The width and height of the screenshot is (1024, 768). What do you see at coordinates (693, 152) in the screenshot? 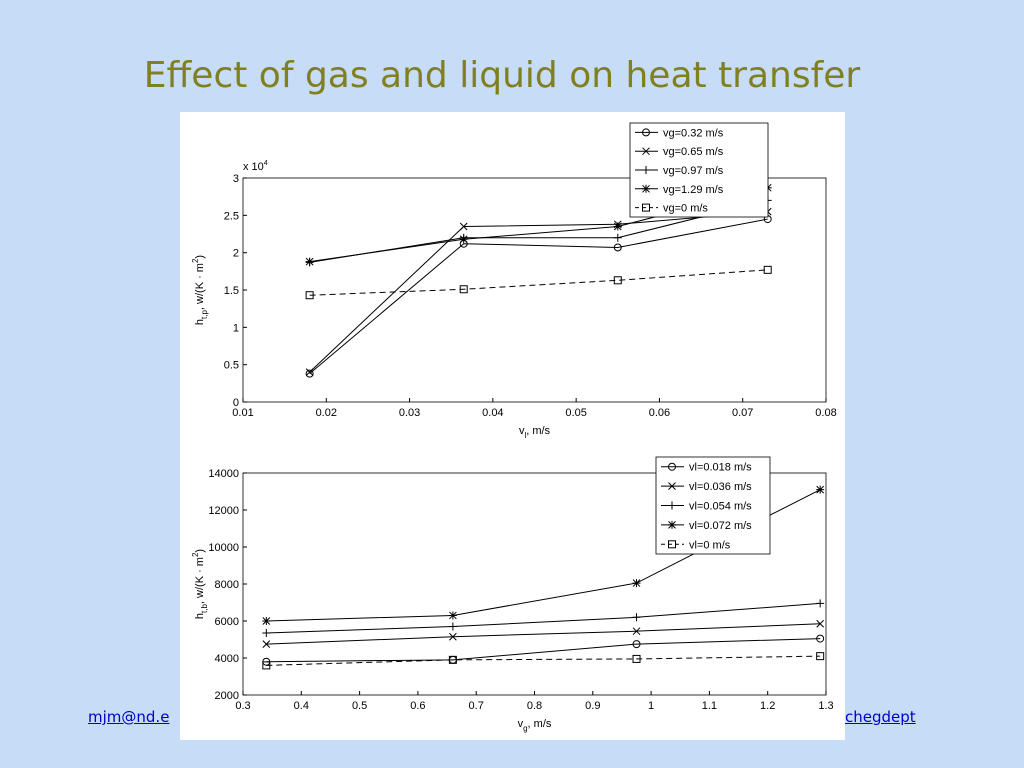
I see `legend-label: vg=0.65 m/s` at bounding box center [693, 152].